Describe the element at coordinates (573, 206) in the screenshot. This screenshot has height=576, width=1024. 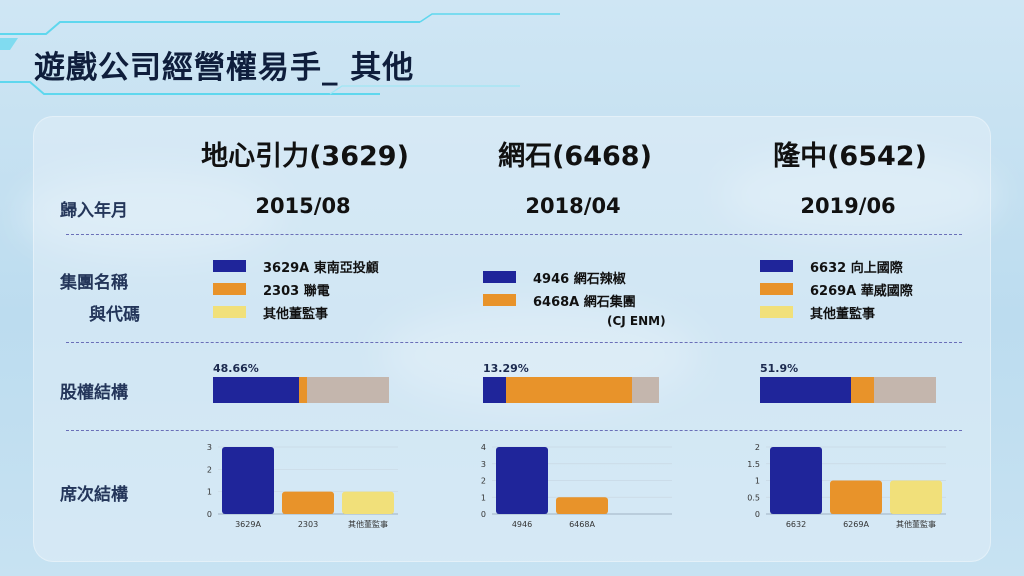
I see `date-netmarble: 2018/04` at that location.